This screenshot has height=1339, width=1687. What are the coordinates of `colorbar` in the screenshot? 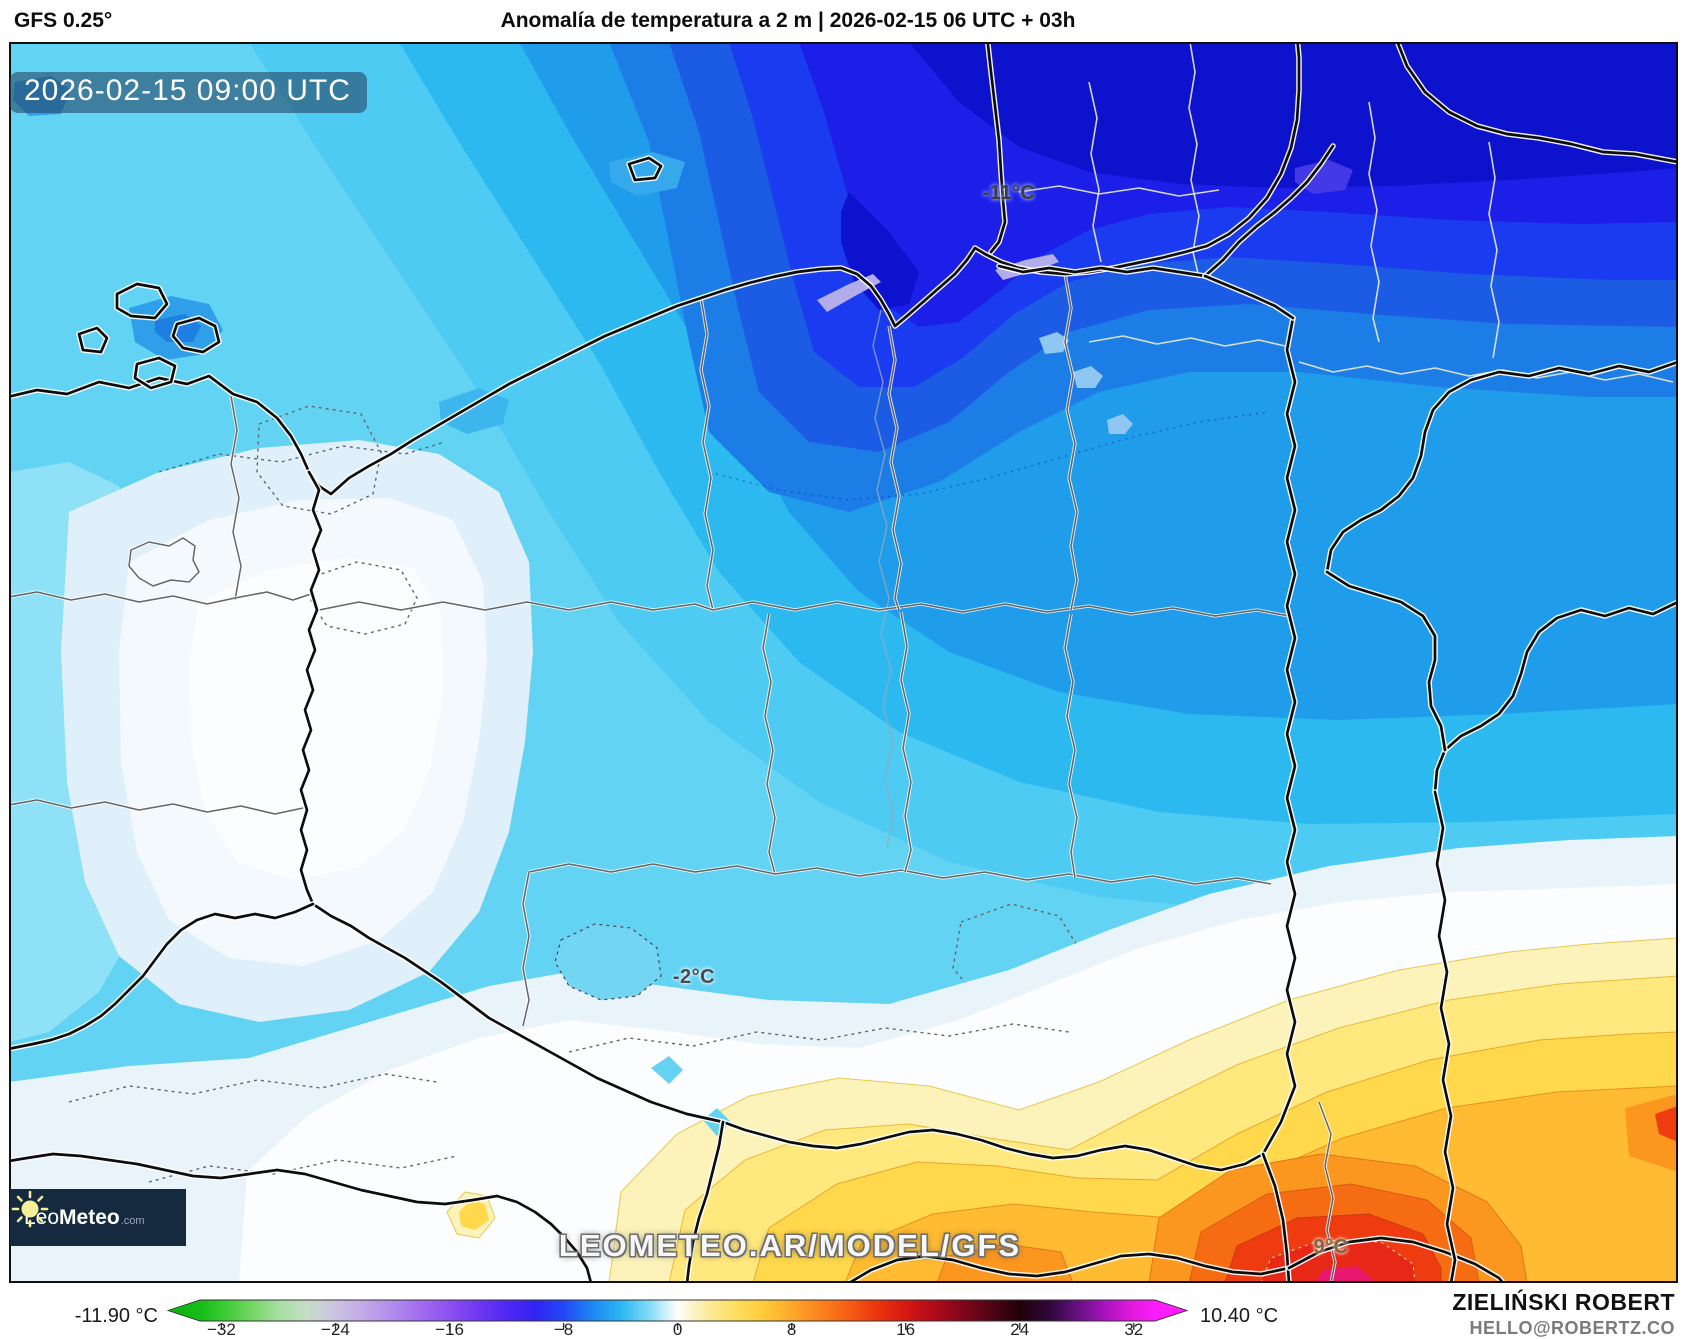 It's located at (677, 1314).